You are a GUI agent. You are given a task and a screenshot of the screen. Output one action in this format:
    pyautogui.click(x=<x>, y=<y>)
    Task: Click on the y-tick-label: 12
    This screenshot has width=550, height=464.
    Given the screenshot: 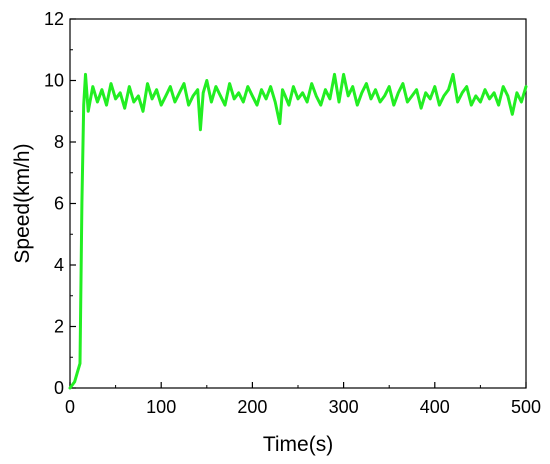 What is the action you would take?
    pyautogui.click(x=54, y=19)
    